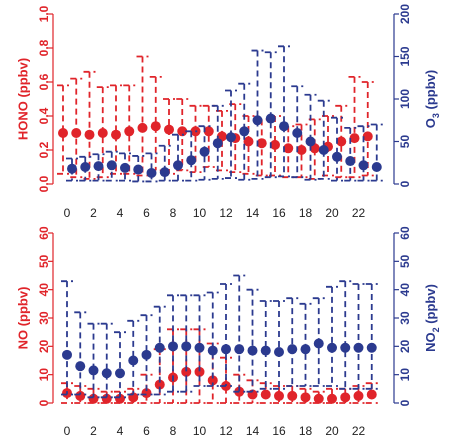  Describe the element at coordinates (22, 99) in the screenshot. I see `left-axis-label: HONO (ppbv)` at that location.